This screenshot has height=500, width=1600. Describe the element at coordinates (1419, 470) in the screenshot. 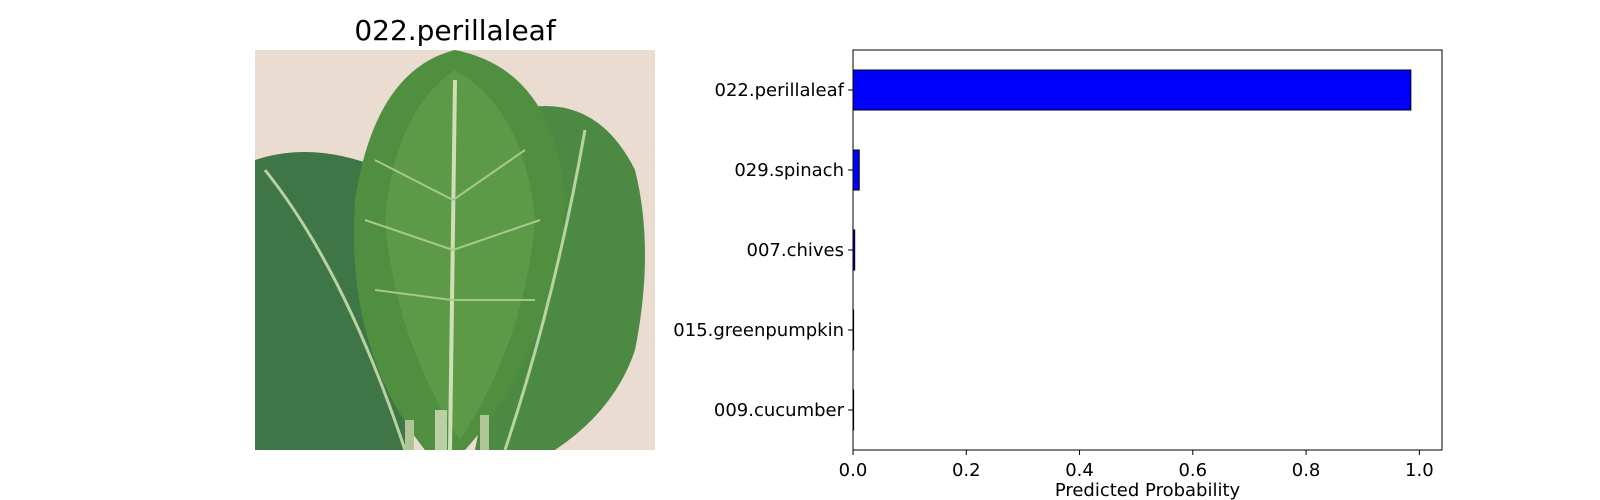

I see `x-tick-label: 1.0` at that location.